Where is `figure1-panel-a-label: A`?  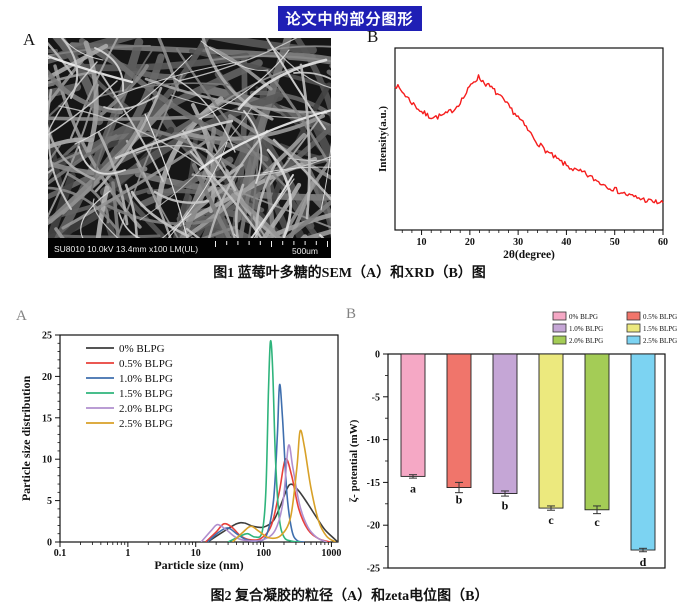
figure1-panel-a-label: A is located at coordinates (29, 39).